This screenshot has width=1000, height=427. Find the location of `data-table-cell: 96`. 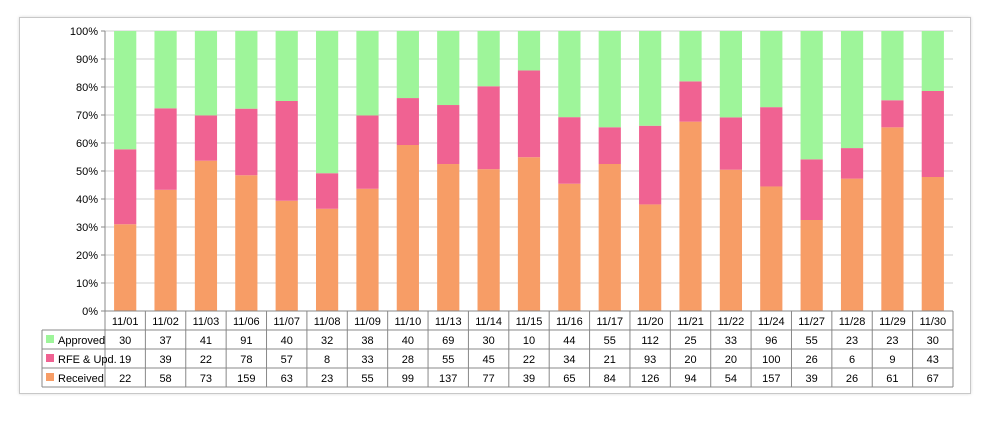

data-table-cell: 96 is located at coordinates (771, 341).